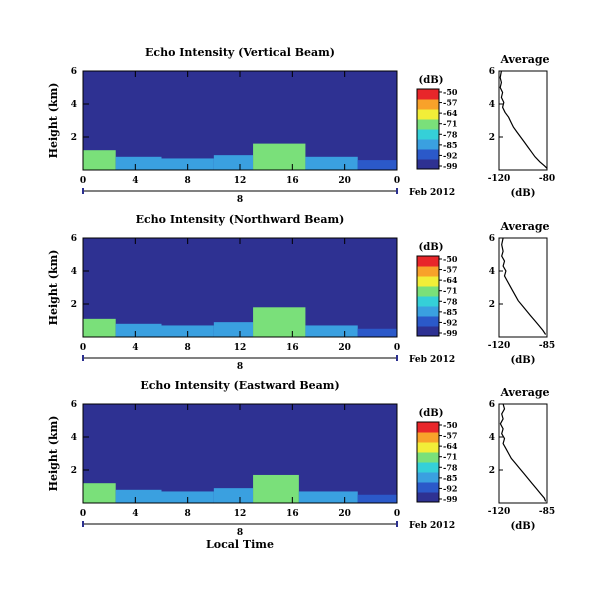  I want to click on colorbar-tick-label: -64, so click(450, 280).